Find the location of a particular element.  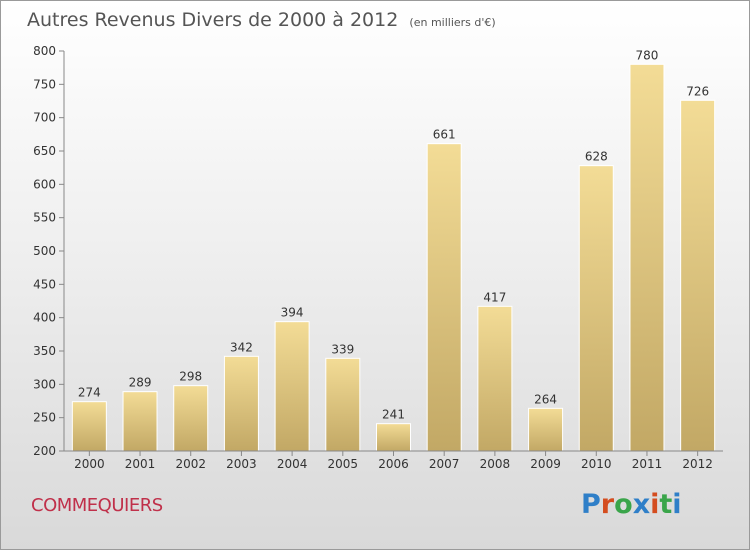

bar-value-label: 780 is located at coordinates (647, 55).